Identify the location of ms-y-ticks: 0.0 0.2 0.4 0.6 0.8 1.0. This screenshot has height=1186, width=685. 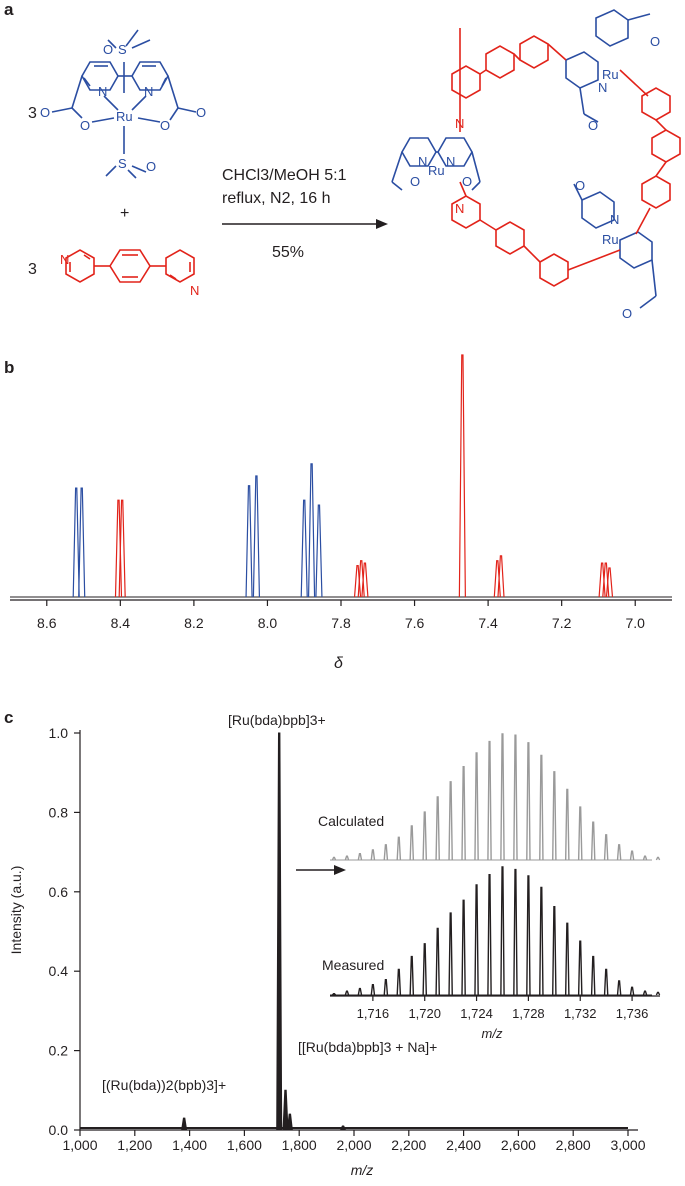
(64, 931).